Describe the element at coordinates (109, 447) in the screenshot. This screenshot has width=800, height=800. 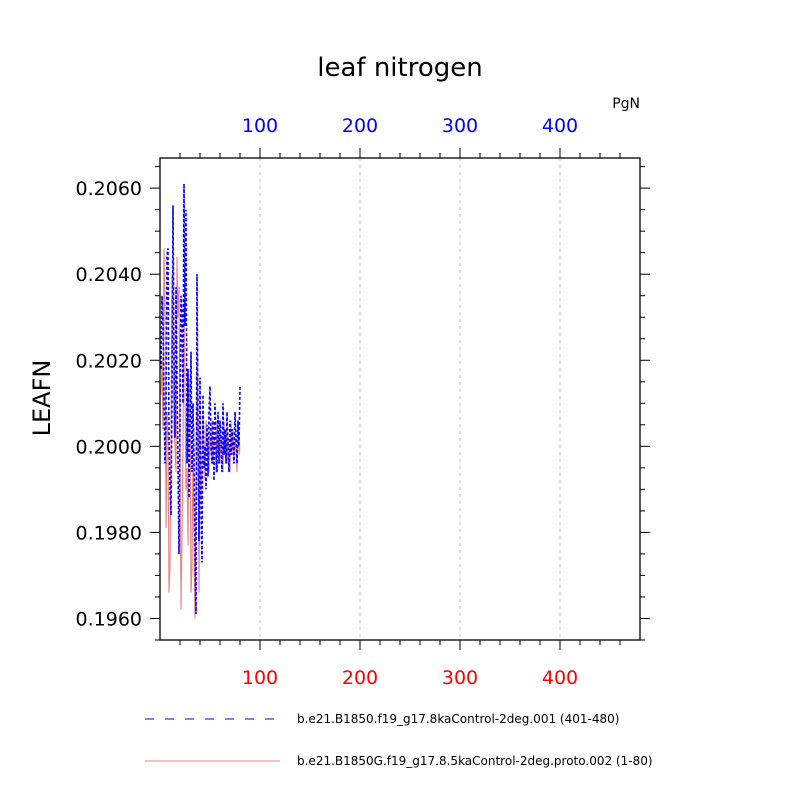
I see `y-tick-label: 0.2000` at that location.